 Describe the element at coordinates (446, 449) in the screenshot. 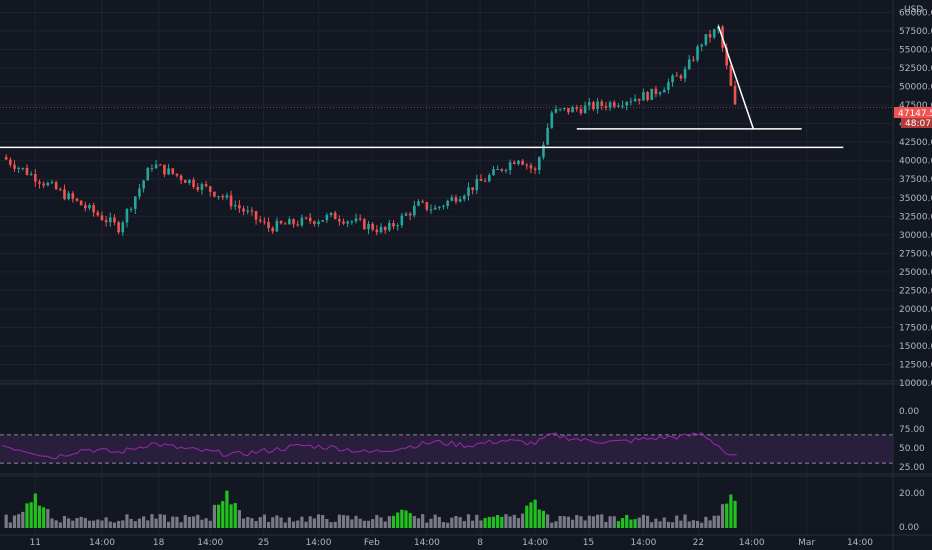

I see `rsi-band` at that location.